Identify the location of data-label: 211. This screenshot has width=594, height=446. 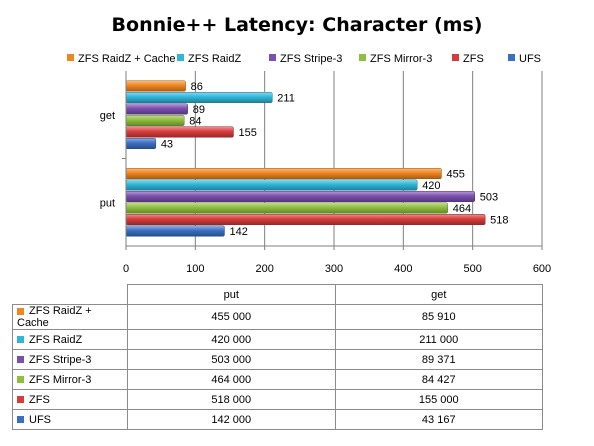
(286, 99).